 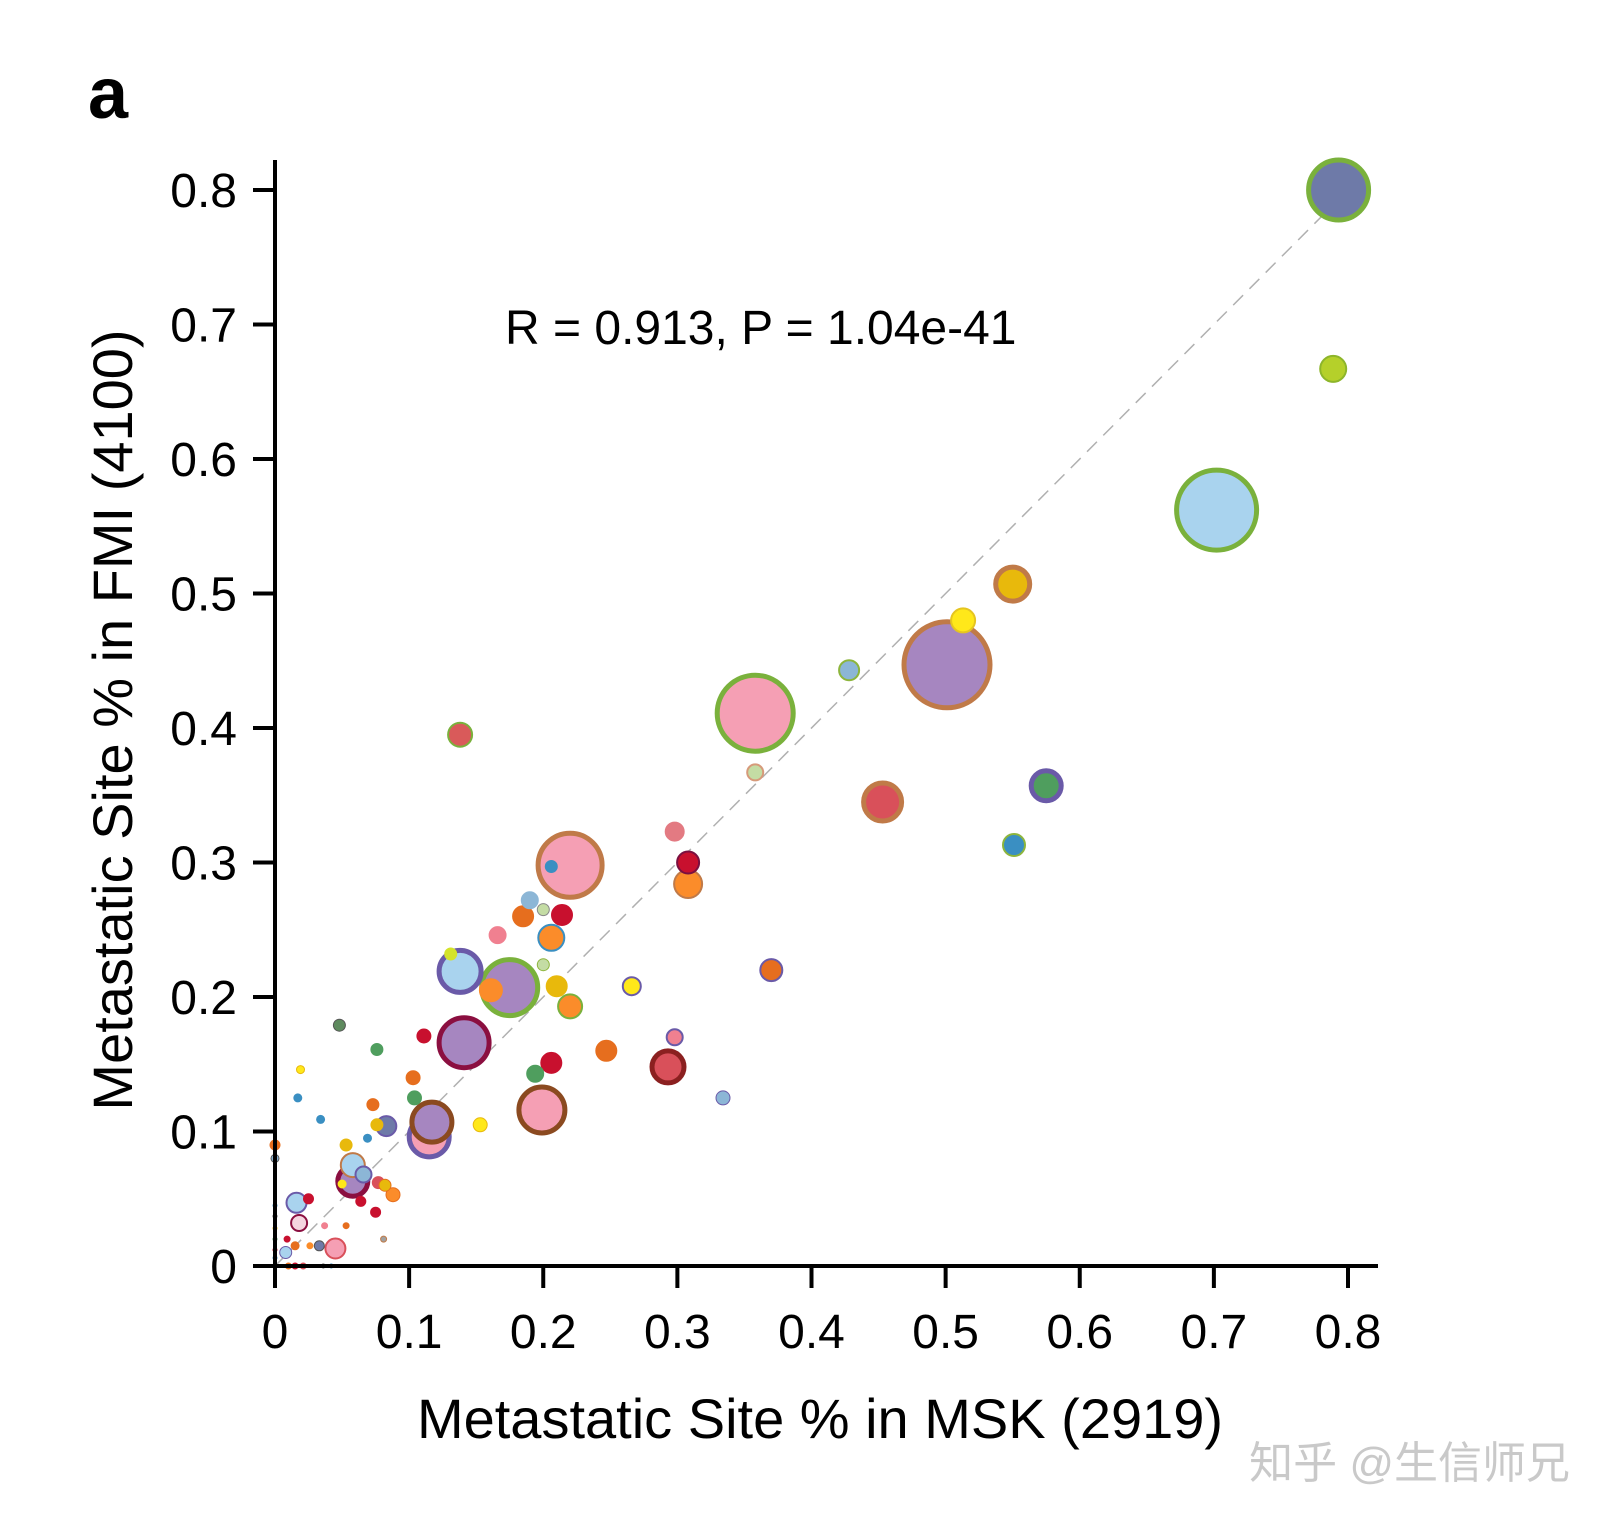 What do you see at coordinates (543, 1332) in the screenshot?
I see `x-tick-label: 0.2` at bounding box center [543, 1332].